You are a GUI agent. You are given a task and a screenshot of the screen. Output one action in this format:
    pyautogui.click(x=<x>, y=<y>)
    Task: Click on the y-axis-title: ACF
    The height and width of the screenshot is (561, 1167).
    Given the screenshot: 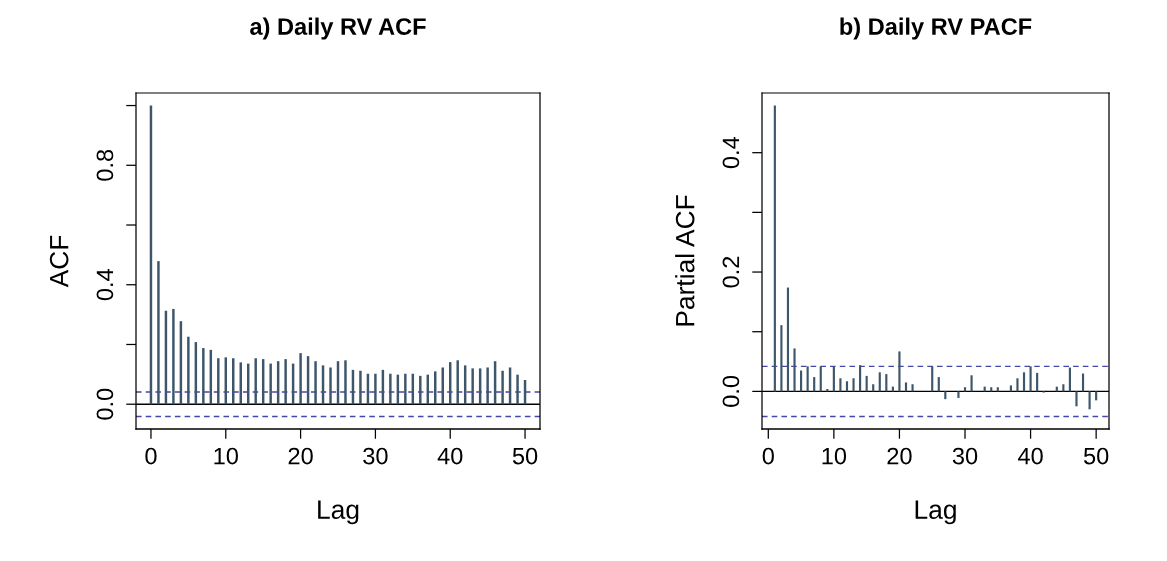 What is the action you would take?
    pyautogui.click(x=59, y=261)
    